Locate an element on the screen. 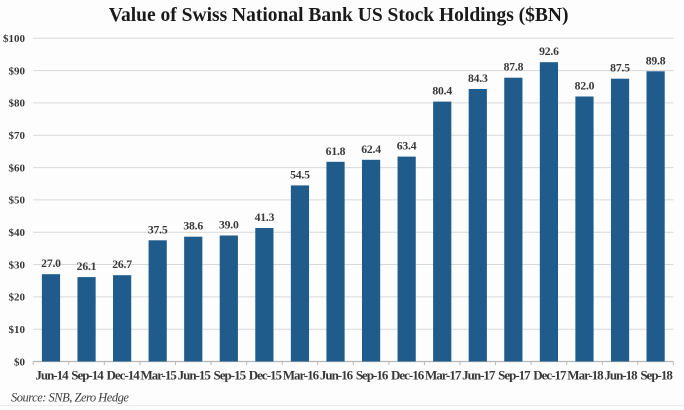  svg-text: $100 is located at coordinates (14, 39).